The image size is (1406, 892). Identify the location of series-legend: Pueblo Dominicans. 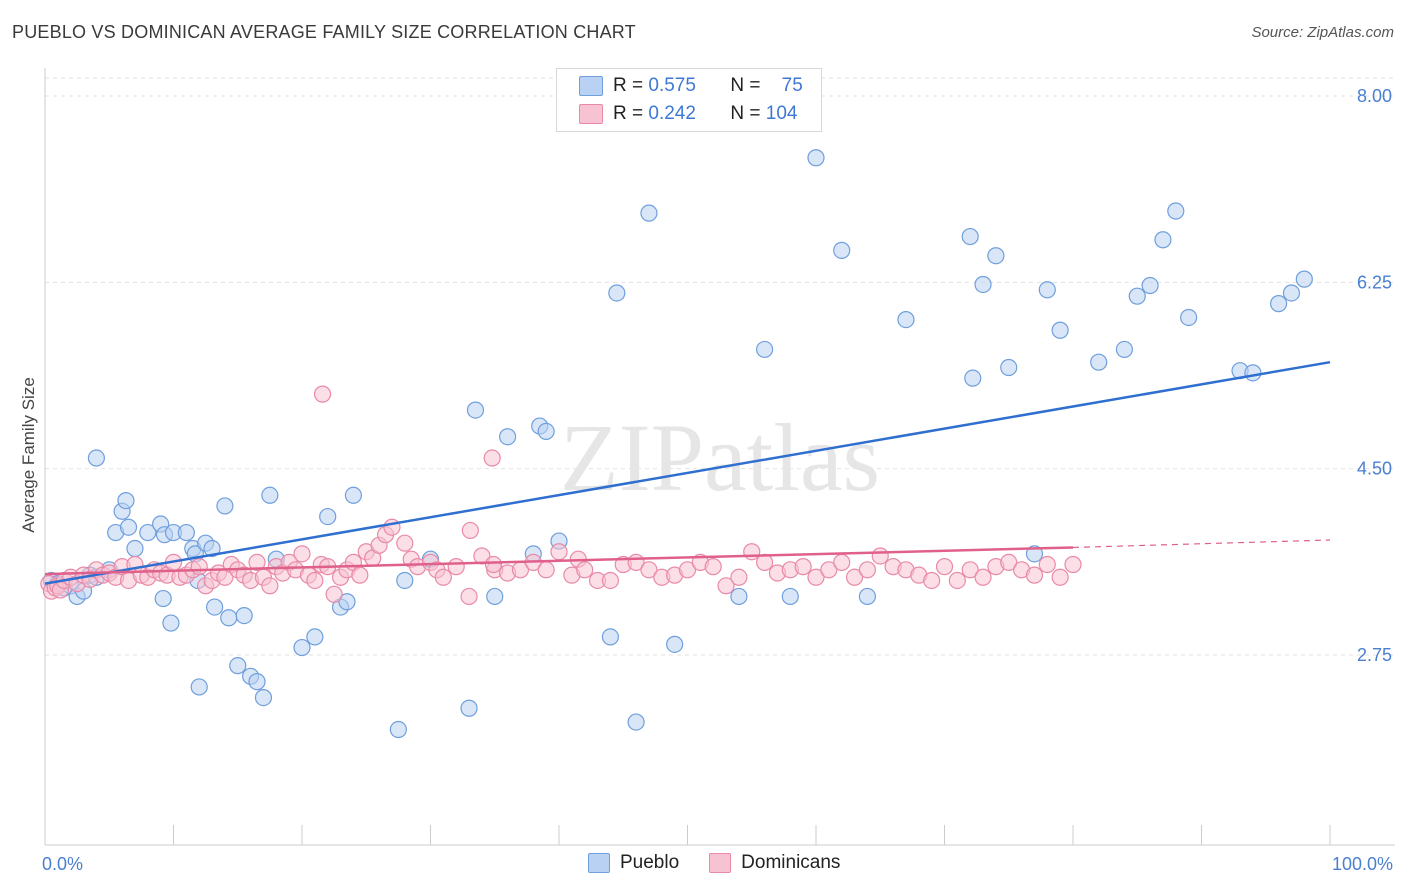
(729, 863).